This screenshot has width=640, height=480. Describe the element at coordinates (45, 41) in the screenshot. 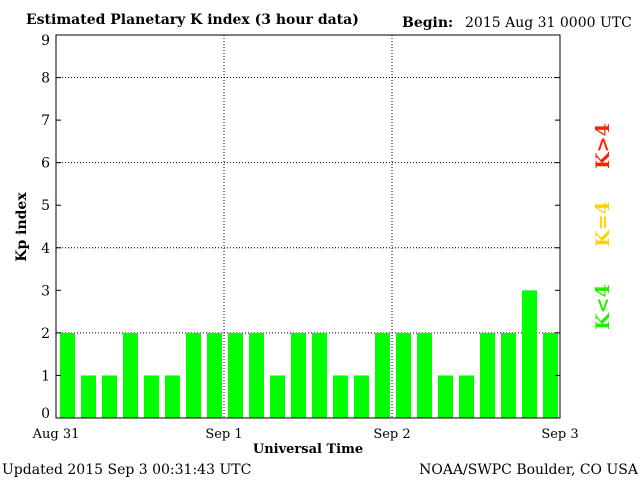

I see `y-tick-label: 9` at that location.